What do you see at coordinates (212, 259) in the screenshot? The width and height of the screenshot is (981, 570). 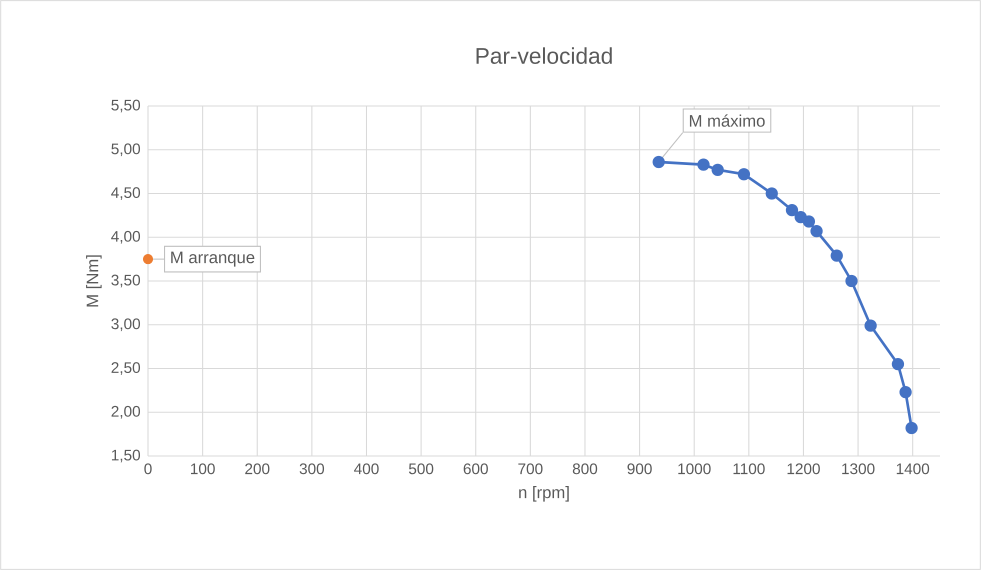 I see `annotation: M arranque` at bounding box center [212, 259].